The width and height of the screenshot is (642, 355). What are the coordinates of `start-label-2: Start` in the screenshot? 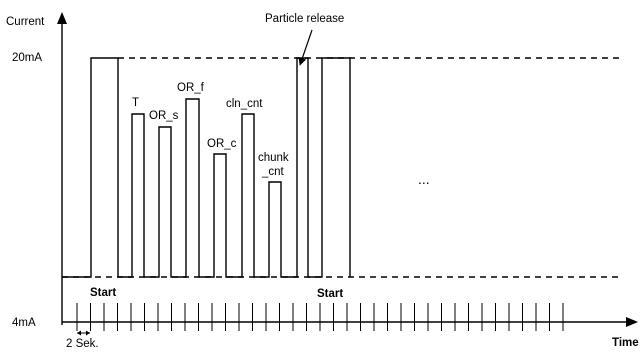 It's located at (330, 294).